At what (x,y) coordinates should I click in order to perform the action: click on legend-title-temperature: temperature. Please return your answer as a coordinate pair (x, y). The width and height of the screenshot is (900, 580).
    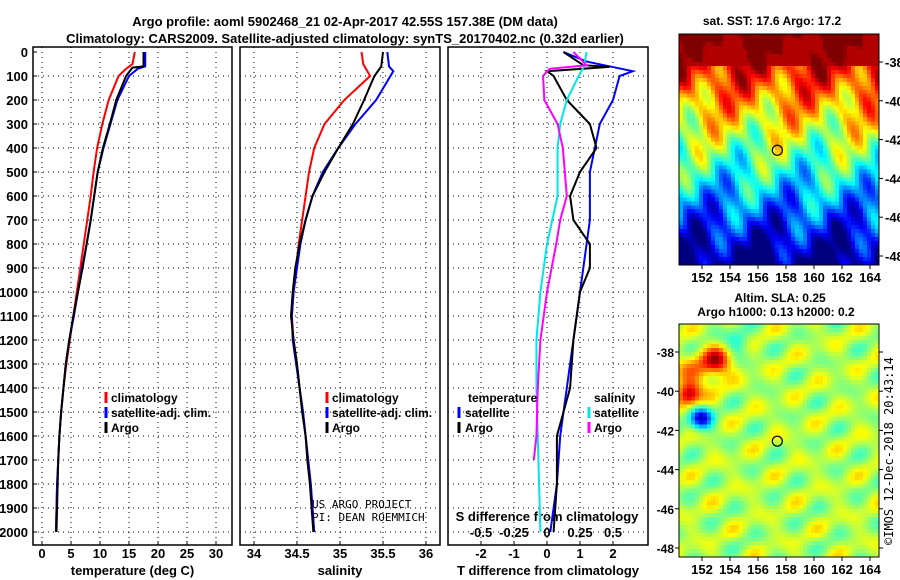
    Looking at the image, I should click on (503, 398).